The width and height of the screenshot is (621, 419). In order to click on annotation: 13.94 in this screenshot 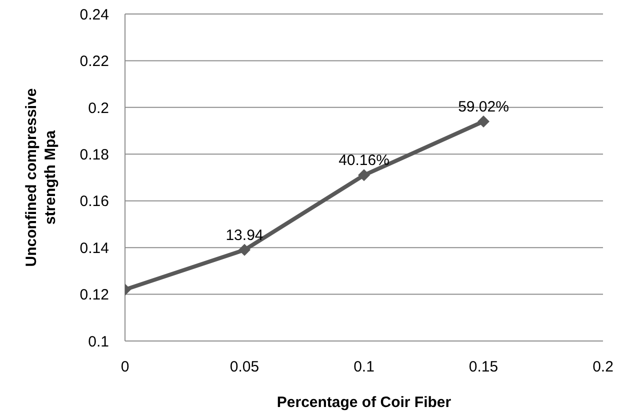, I will do `click(245, 235)`.